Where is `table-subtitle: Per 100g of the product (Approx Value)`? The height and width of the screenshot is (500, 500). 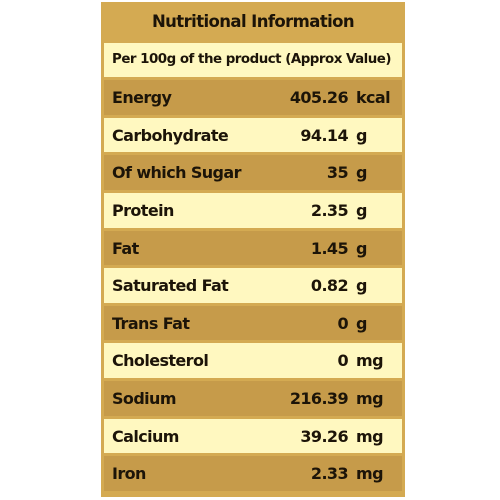
table-subtitle: Per 100g of the product (Approx Value) is located at coordinates (253, 60).